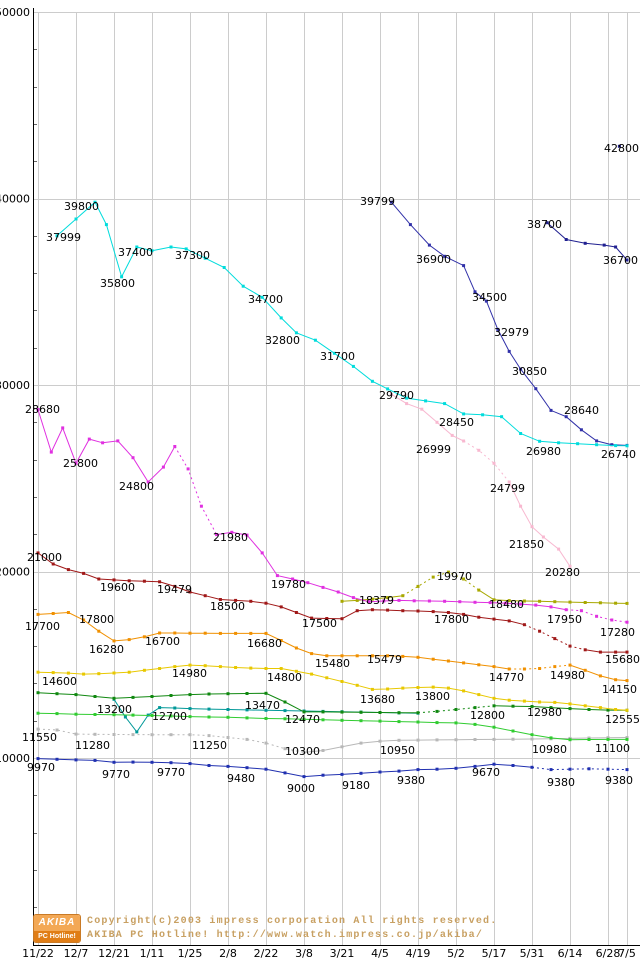 This screenshot has height=960, width=640. What do you see at coordinates (451, 619) in the screenshot?
I see `svg-text: 17800` at bounding box center [451, 619].